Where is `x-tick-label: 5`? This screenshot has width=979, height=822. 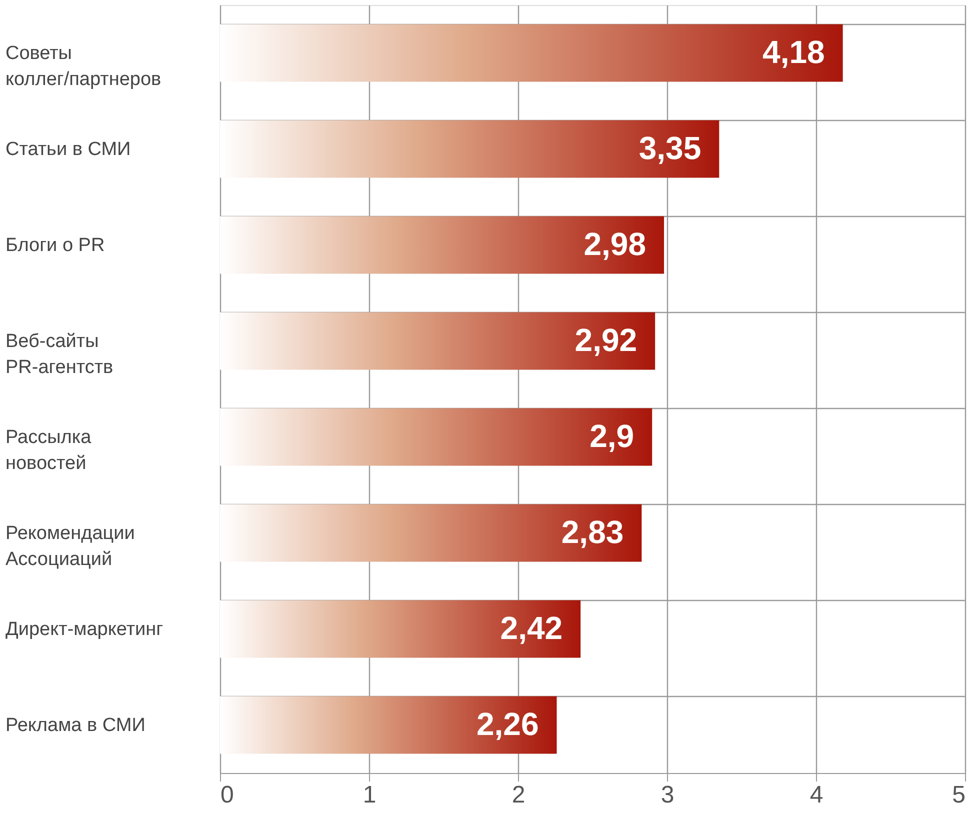 x-tick-label: 5 is located at coordinates (959, 795).